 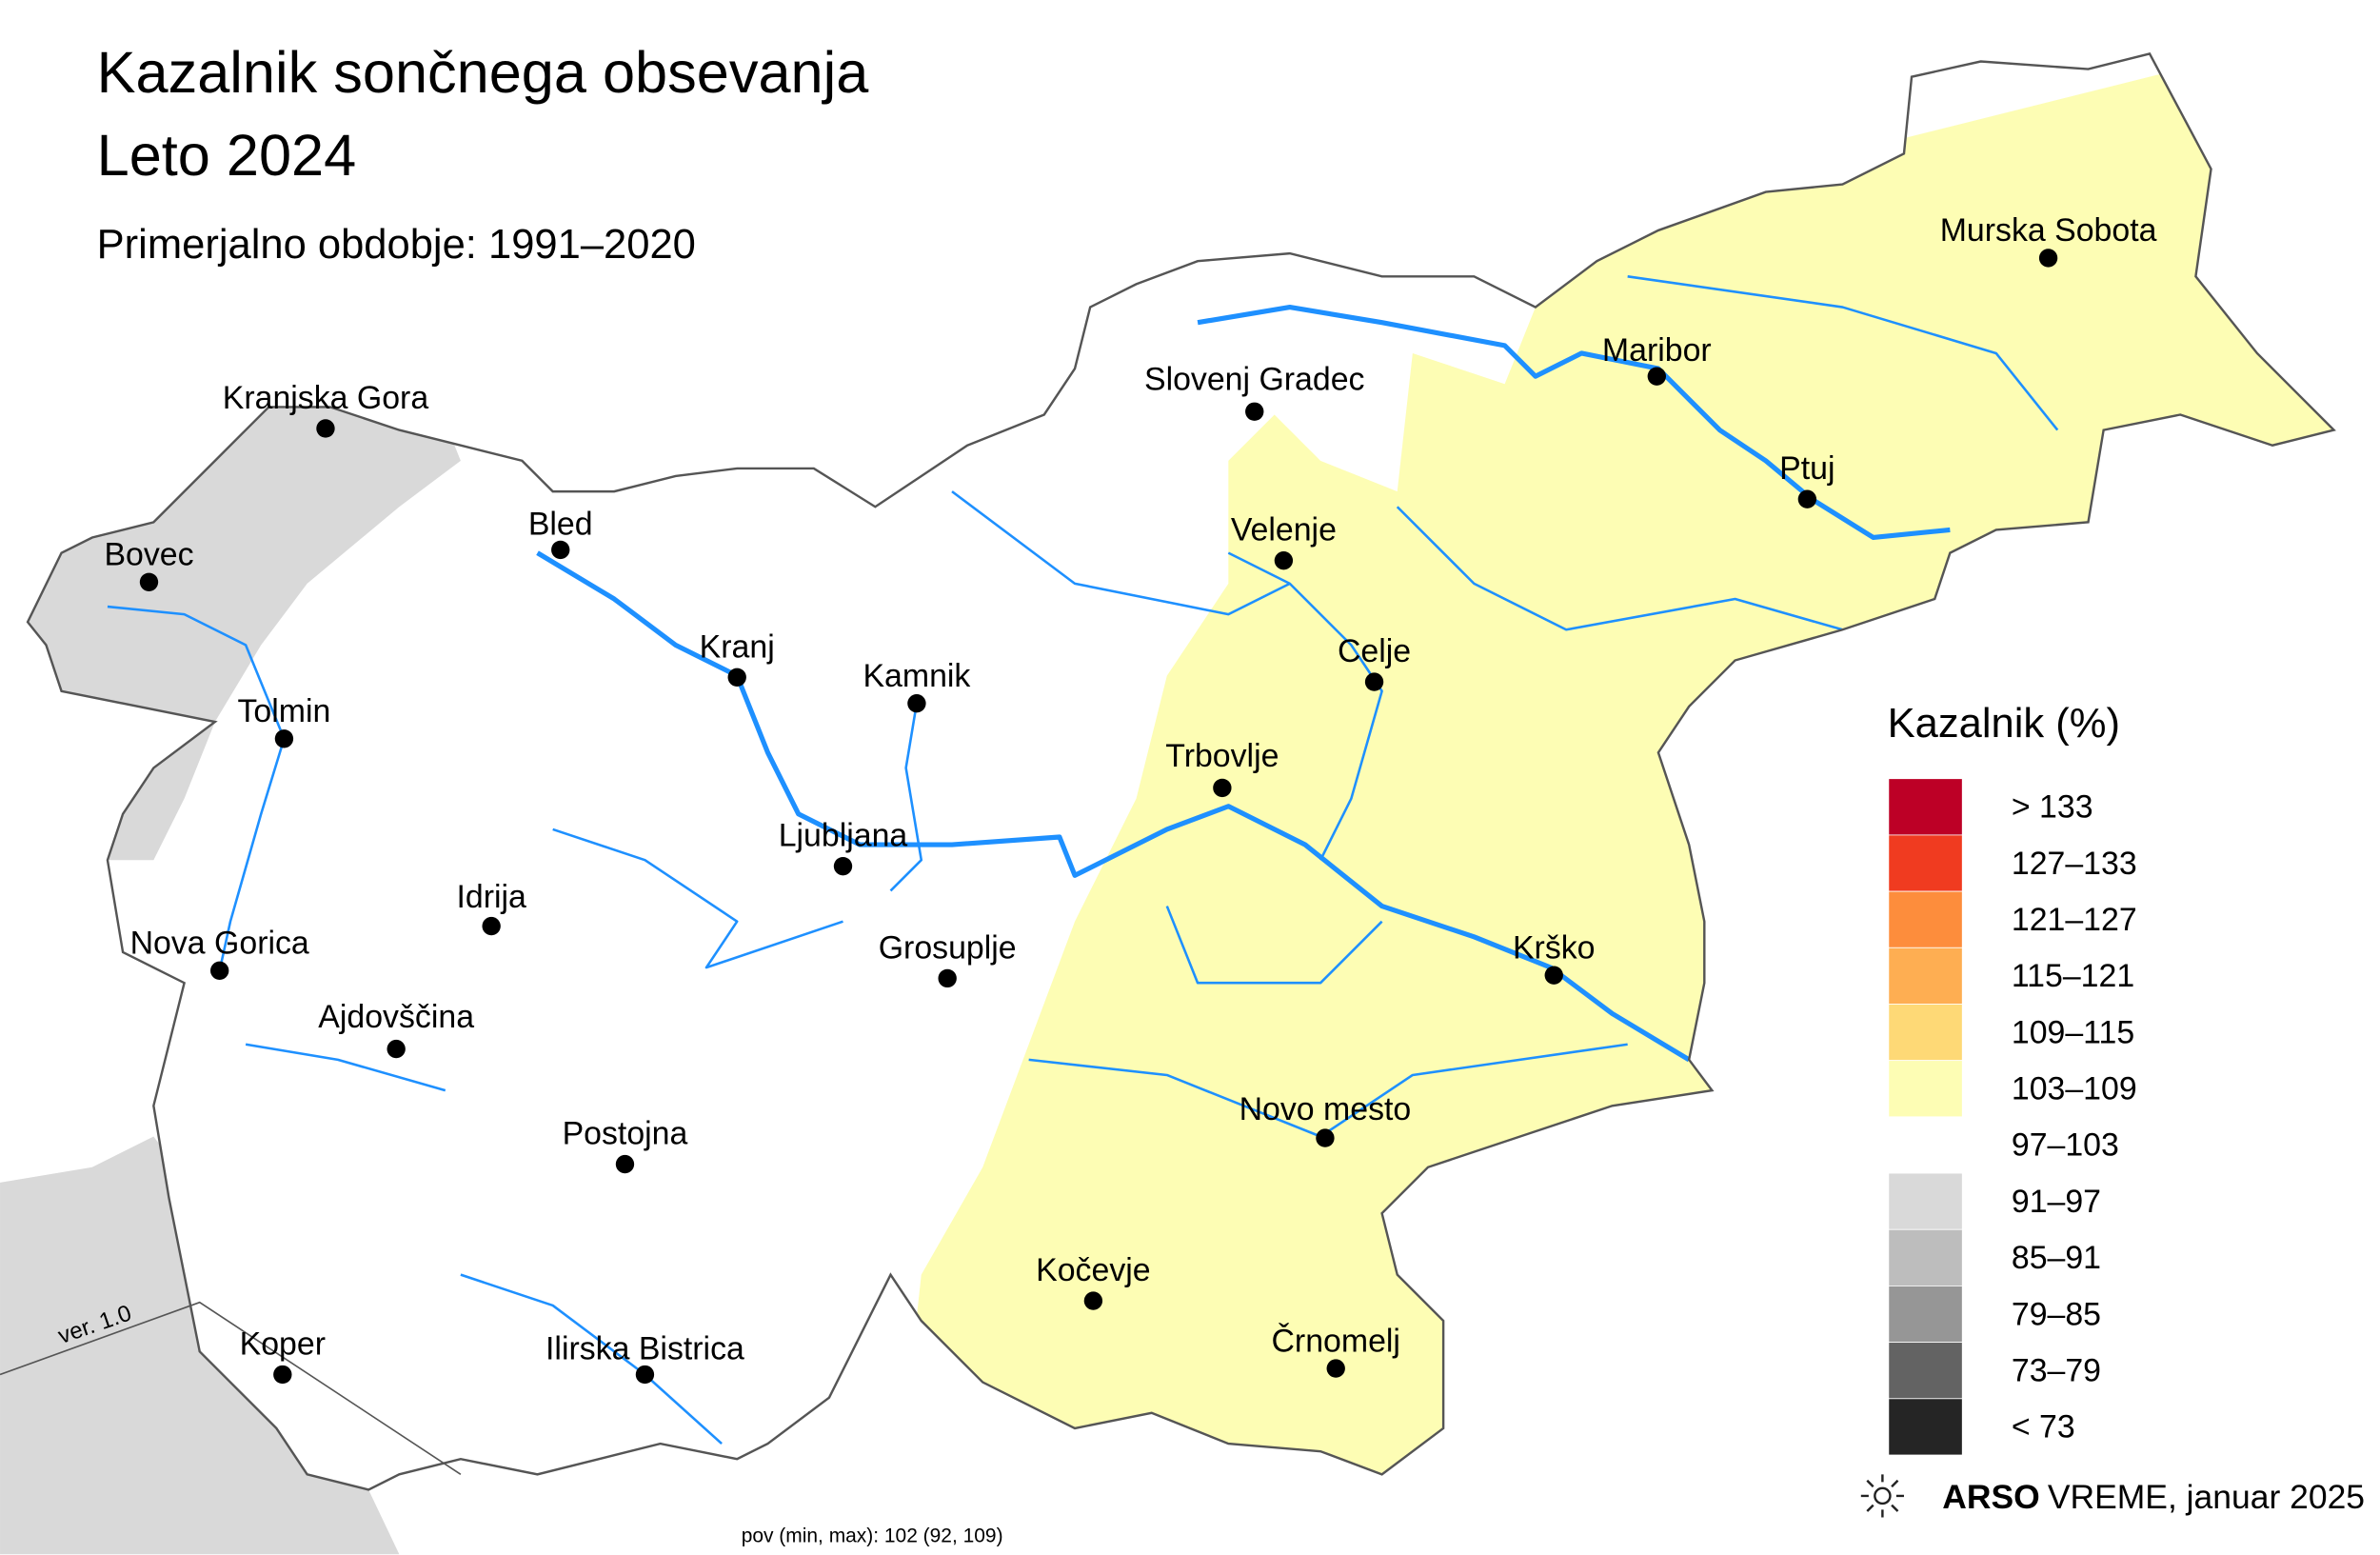 What do you see at coordinates (2048, 231) in the screenshot?
I see `city-label: Murska Sobota` at bounding box center [2048, 231].